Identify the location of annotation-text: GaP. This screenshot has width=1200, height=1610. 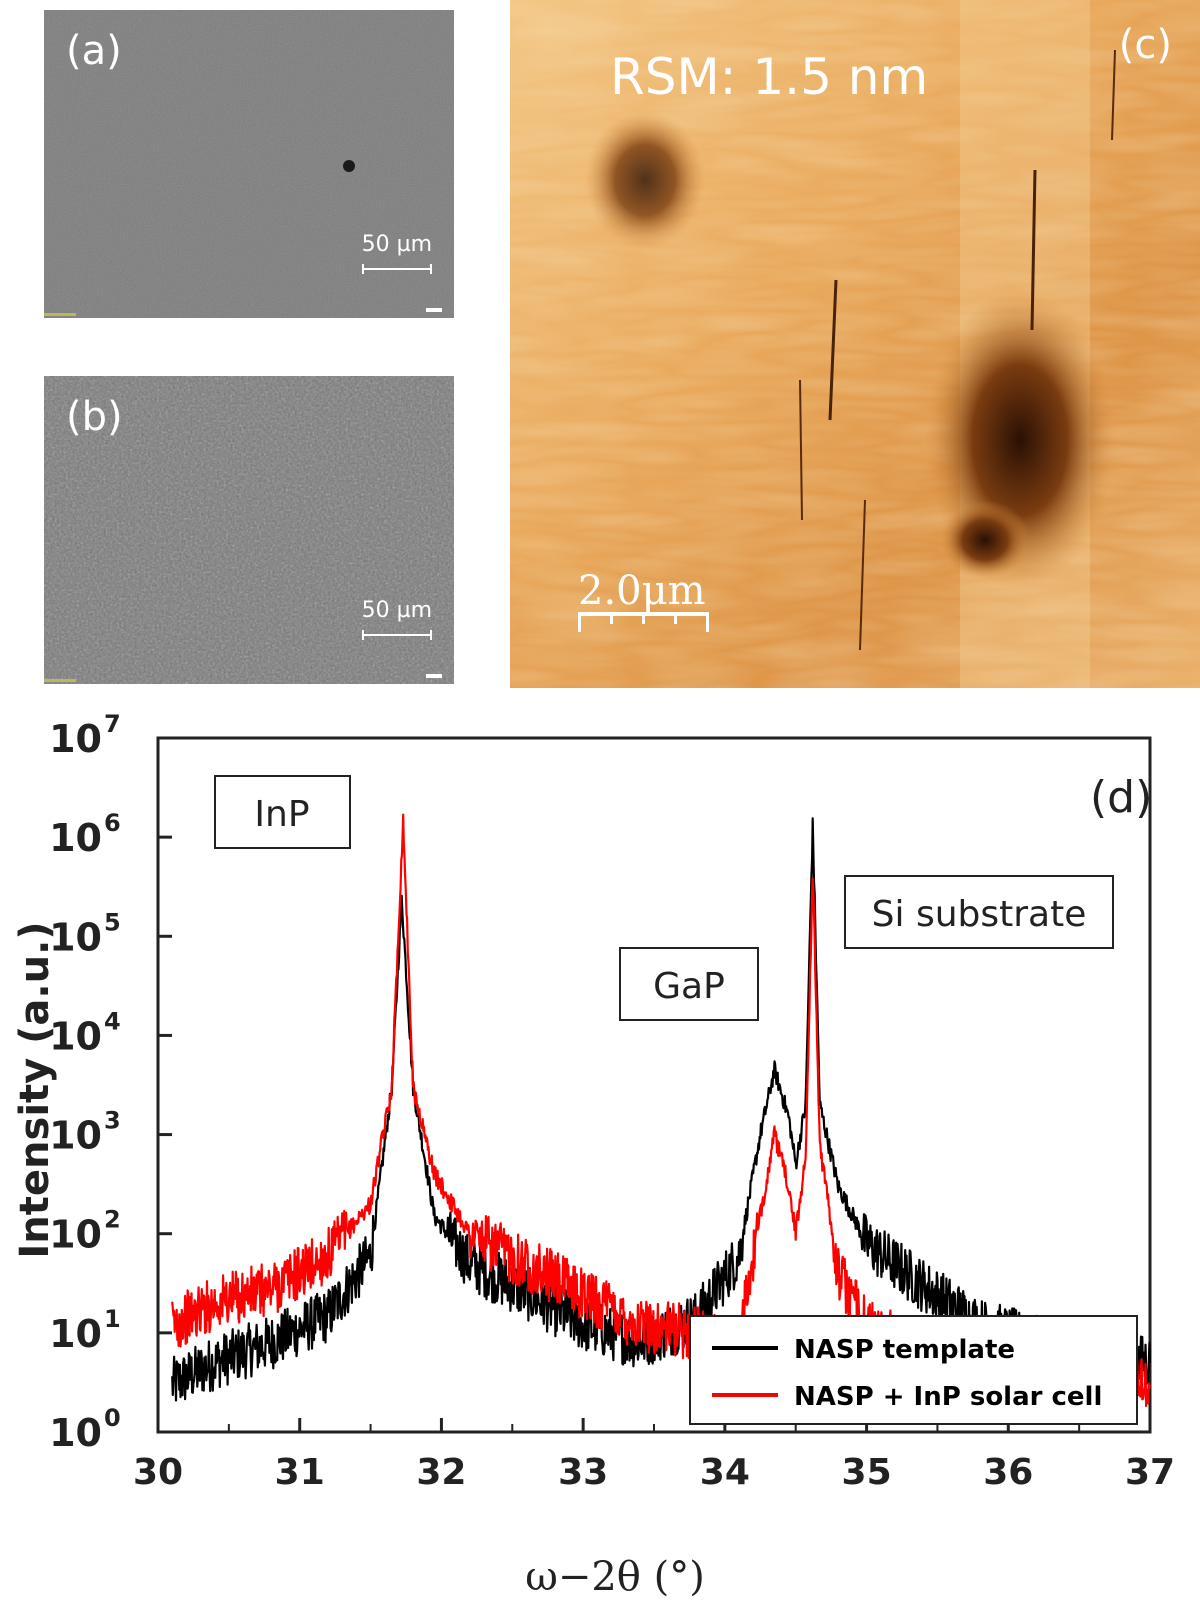
(689, 986).